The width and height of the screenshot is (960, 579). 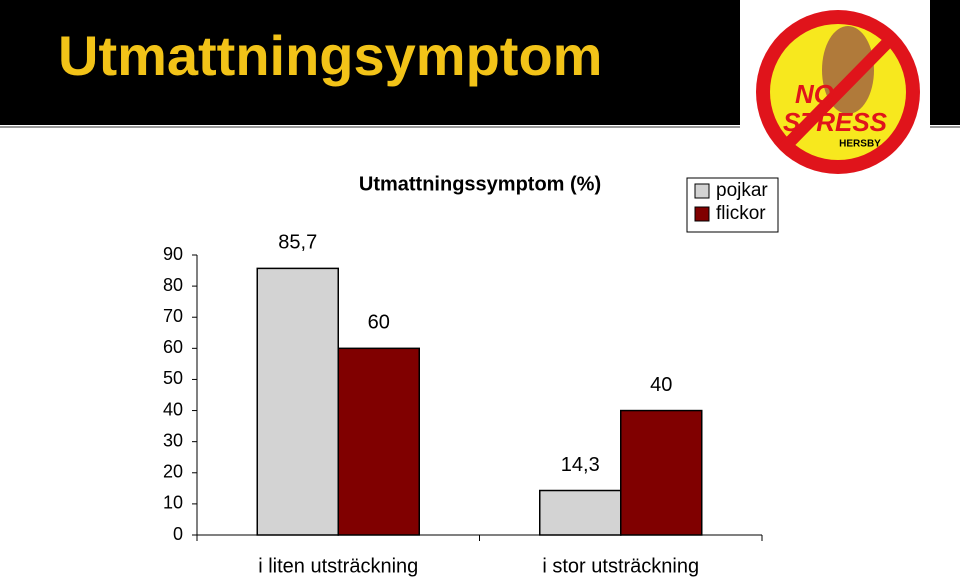 What do you see at coordinates (173, 285) in the screenshot?
I see `y-tick-label: 80` at bounding box center [173, 285].